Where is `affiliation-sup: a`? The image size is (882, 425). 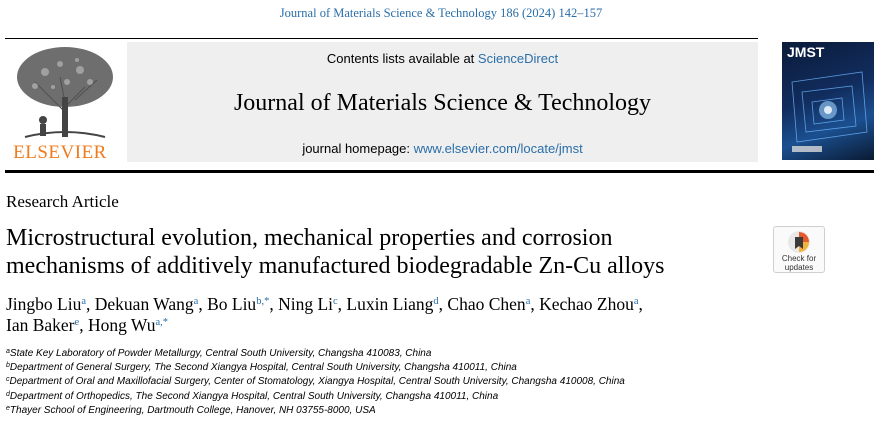
affiliation-sup: a is located at coordinates (8, 351).